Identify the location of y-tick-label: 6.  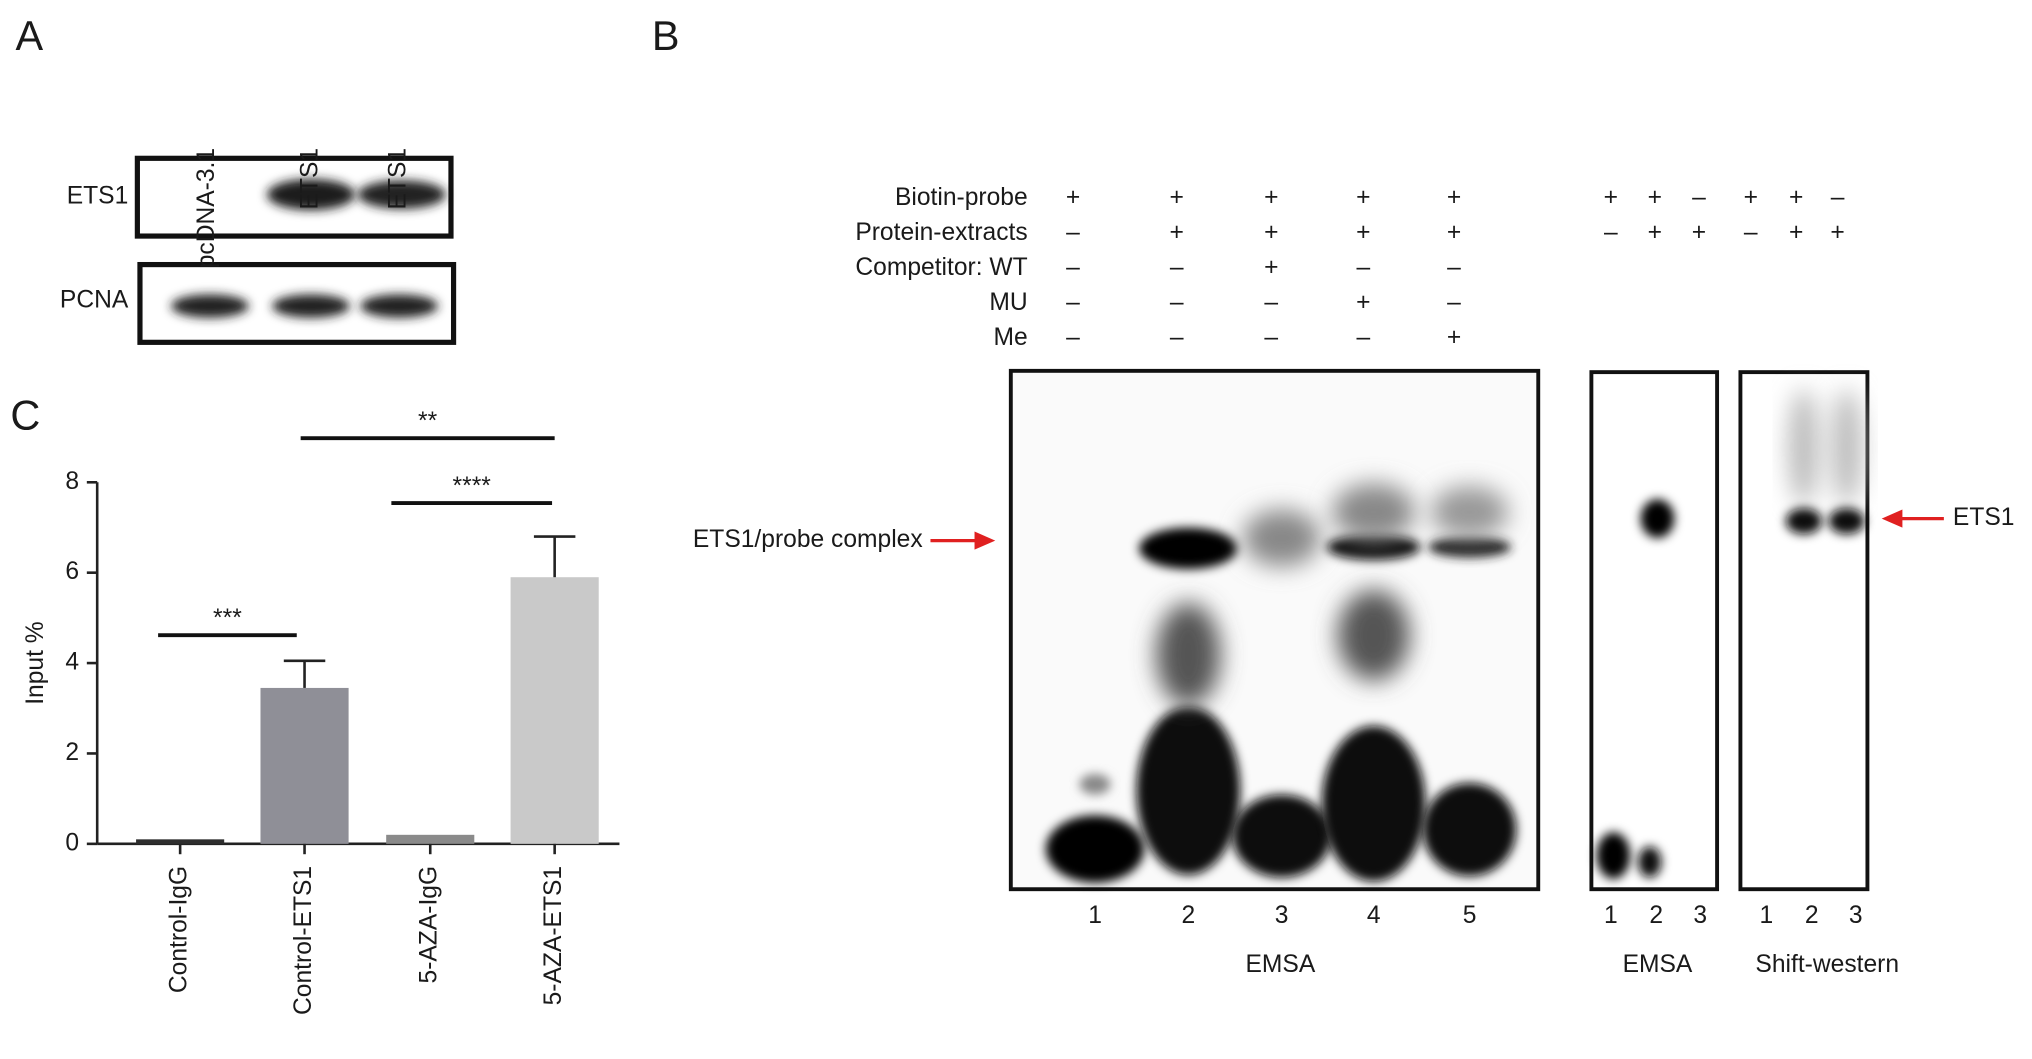
(72, 571).